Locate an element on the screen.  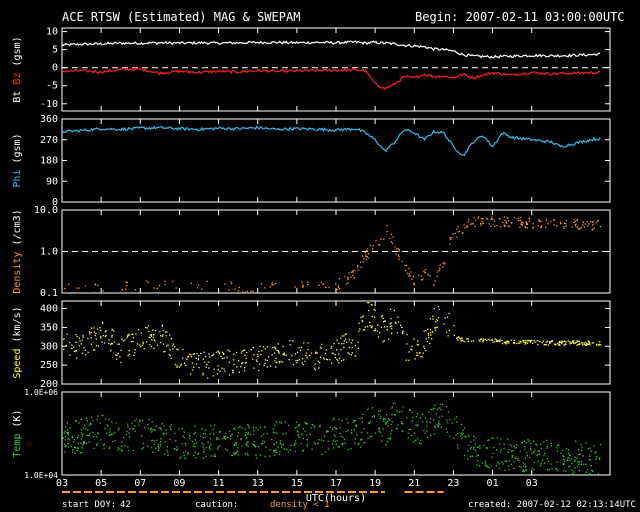
ytick-label-mag: 5 is located at coordinates (55, 50).